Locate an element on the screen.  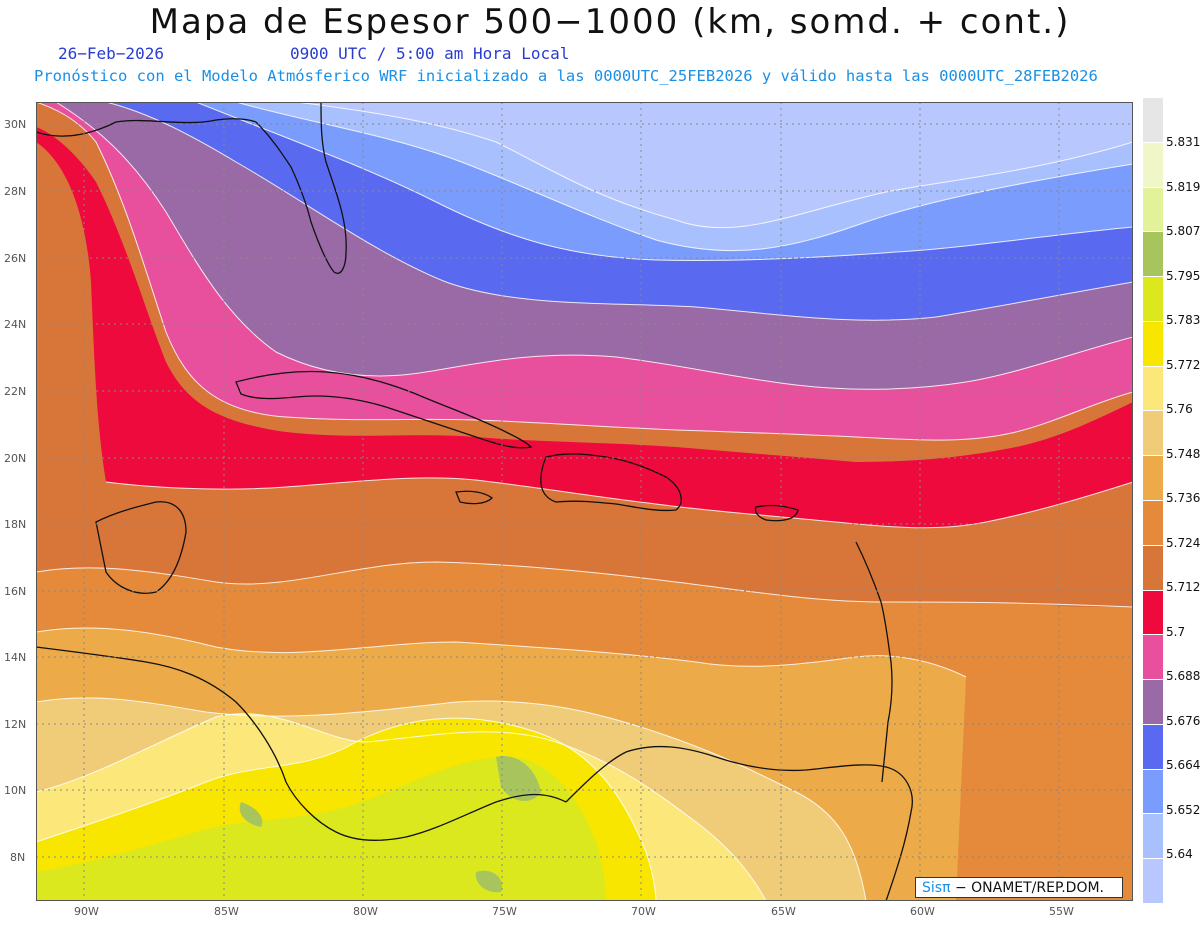
lon-label: 80W is located at coordinates (365, 911).